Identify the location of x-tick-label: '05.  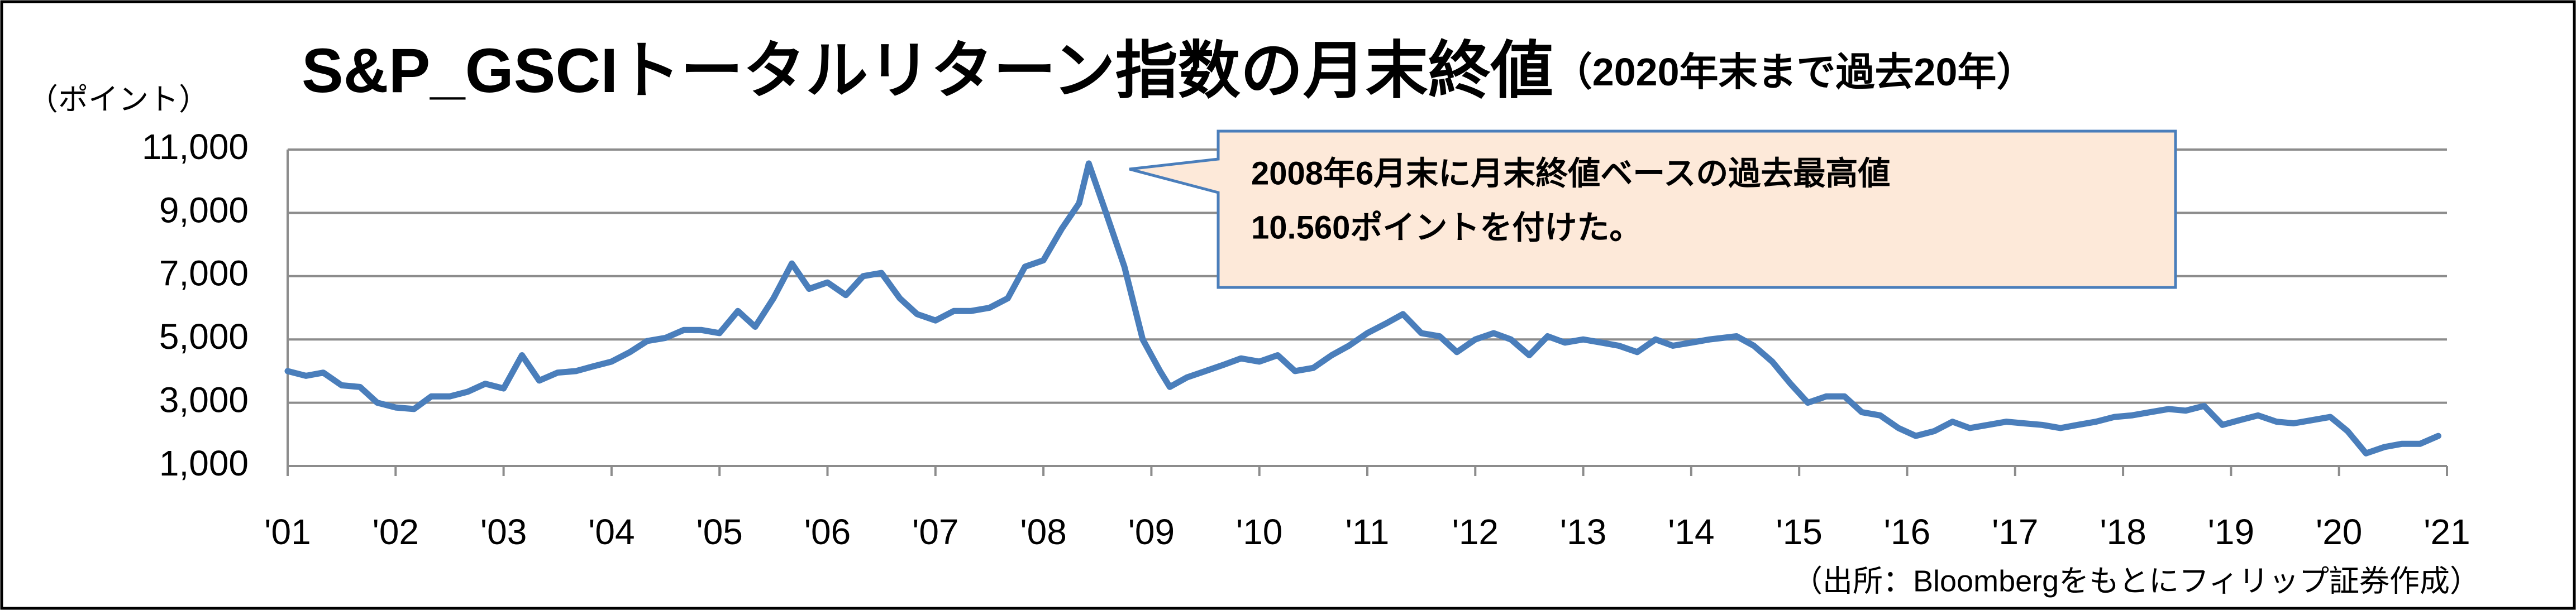
(719, 532).